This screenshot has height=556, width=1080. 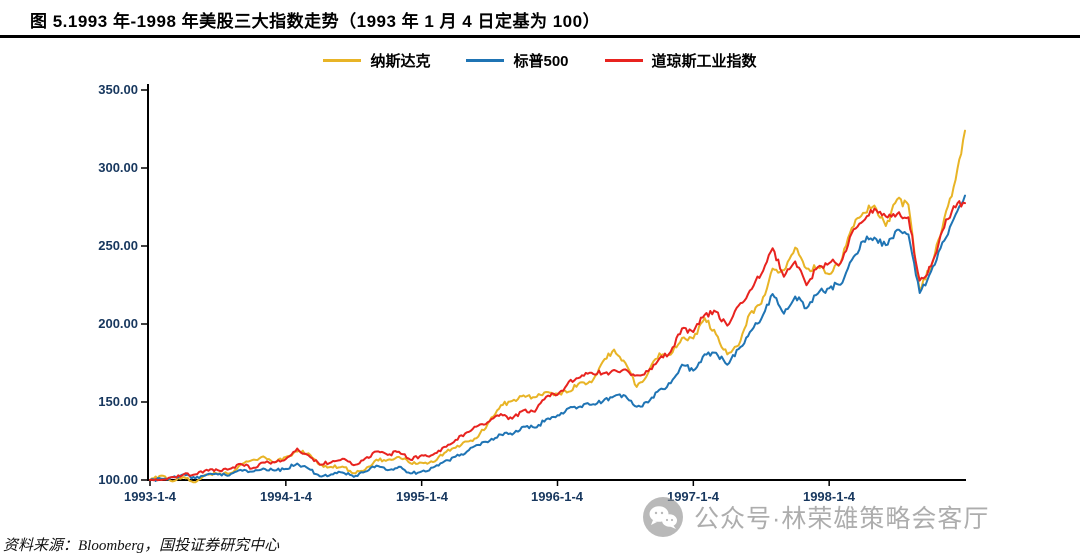 What do you see at coordinates (704, 61) in the screenshot?
I see `legend-label-dow: 道琼斯工业指数` at bounding box center [704, 61].